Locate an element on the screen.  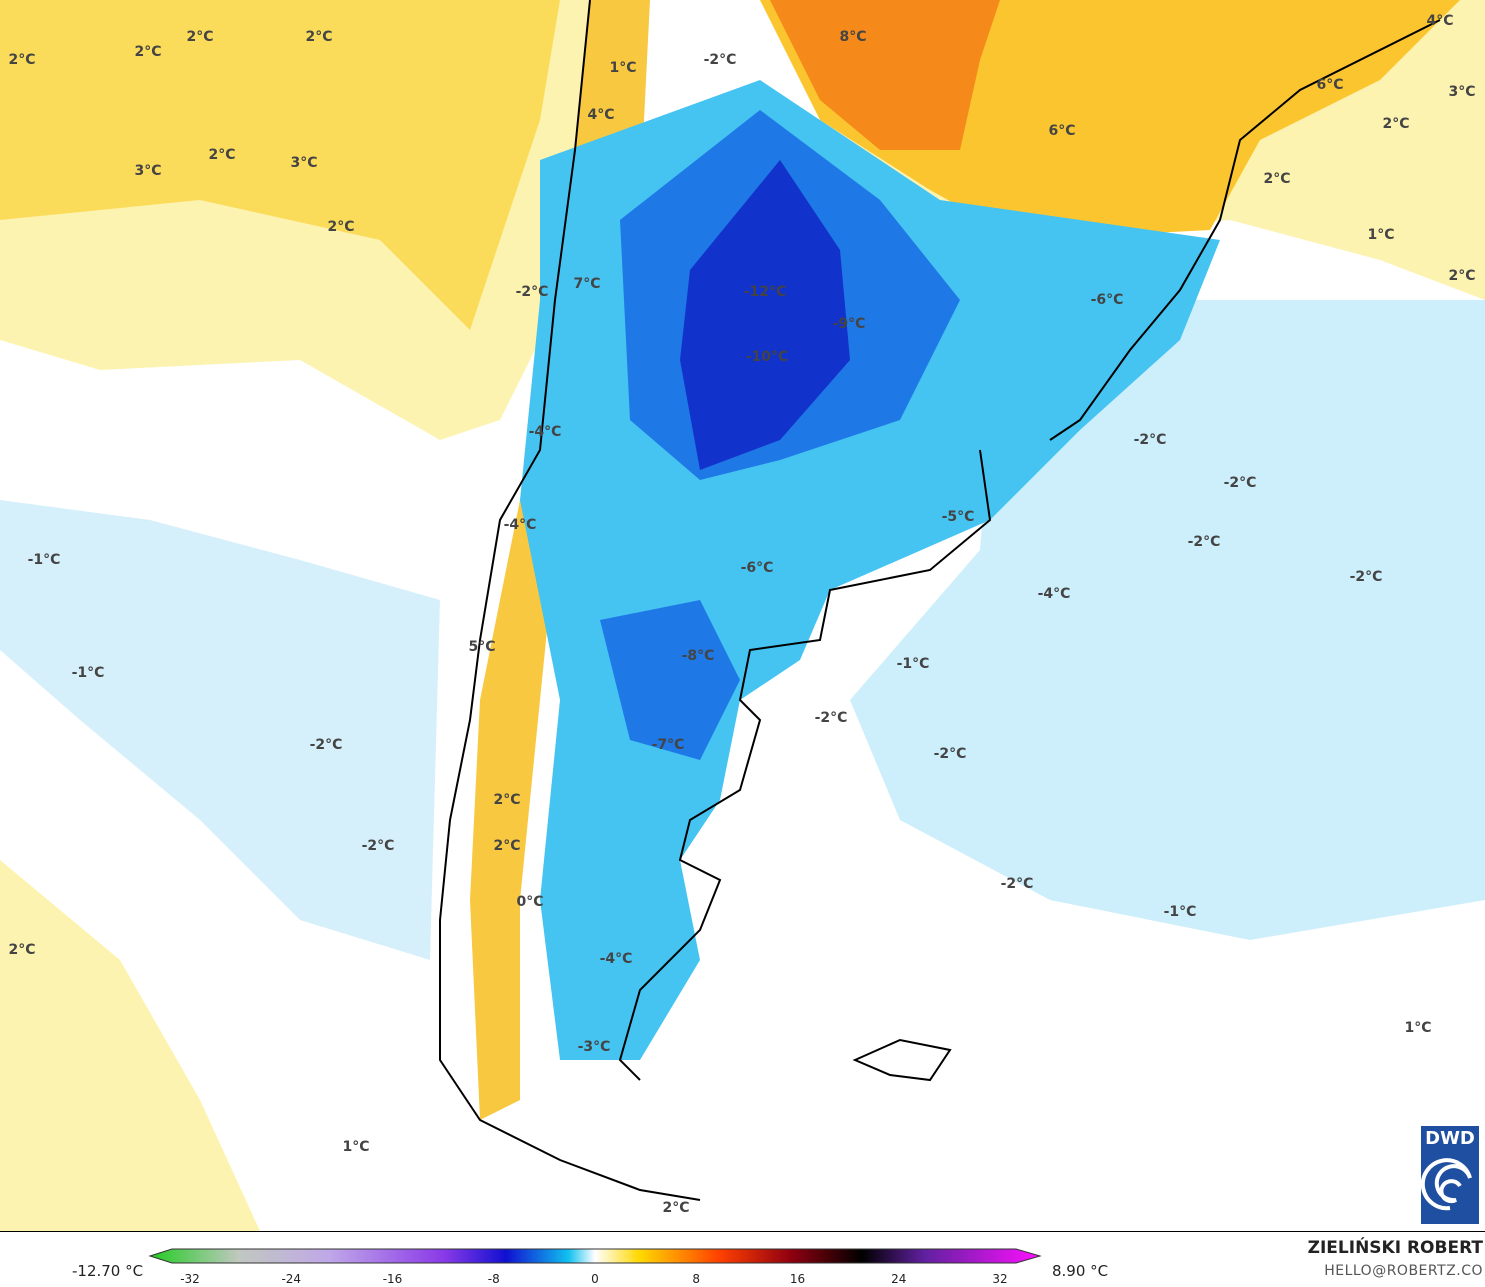
cool-ocean-west is located at coordinates (220, 730).